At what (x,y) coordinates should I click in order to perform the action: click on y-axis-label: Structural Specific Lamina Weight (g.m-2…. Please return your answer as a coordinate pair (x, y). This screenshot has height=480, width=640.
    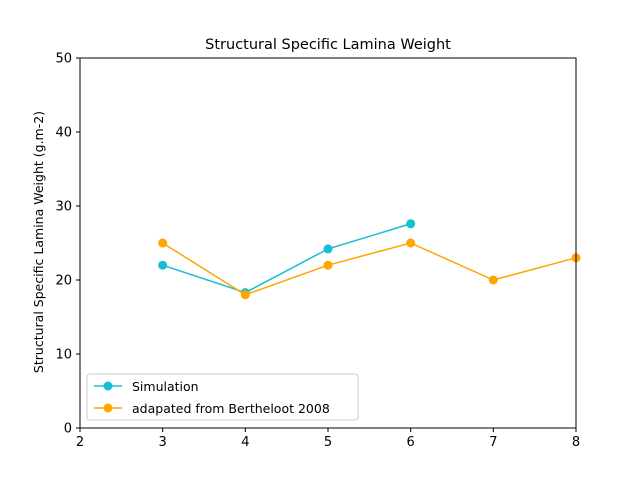
    Looking at the image, I should click on (38, 242).